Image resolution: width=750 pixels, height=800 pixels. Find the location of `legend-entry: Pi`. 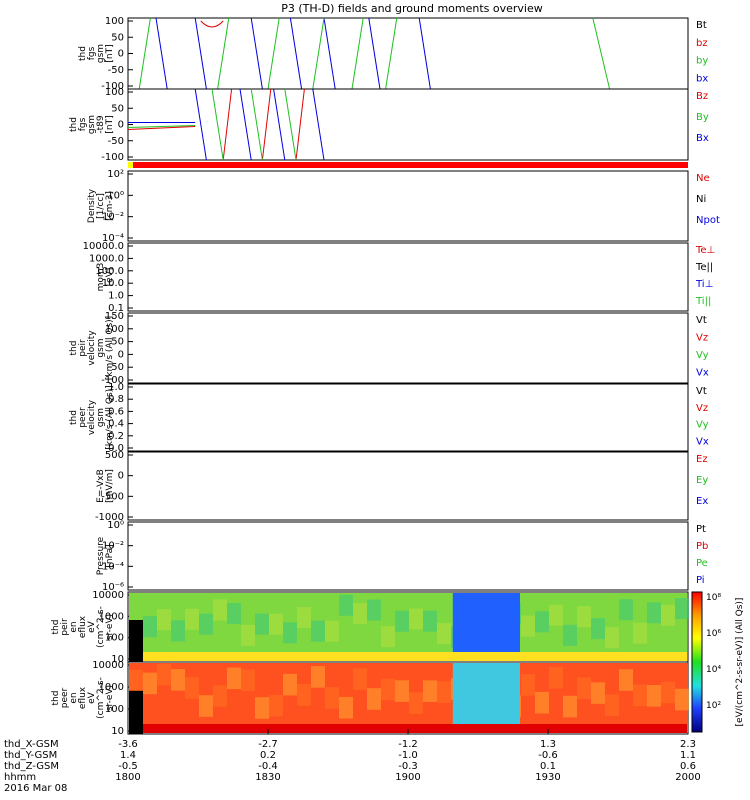

legend-entry: Pi is located at coordinates (700, 580).